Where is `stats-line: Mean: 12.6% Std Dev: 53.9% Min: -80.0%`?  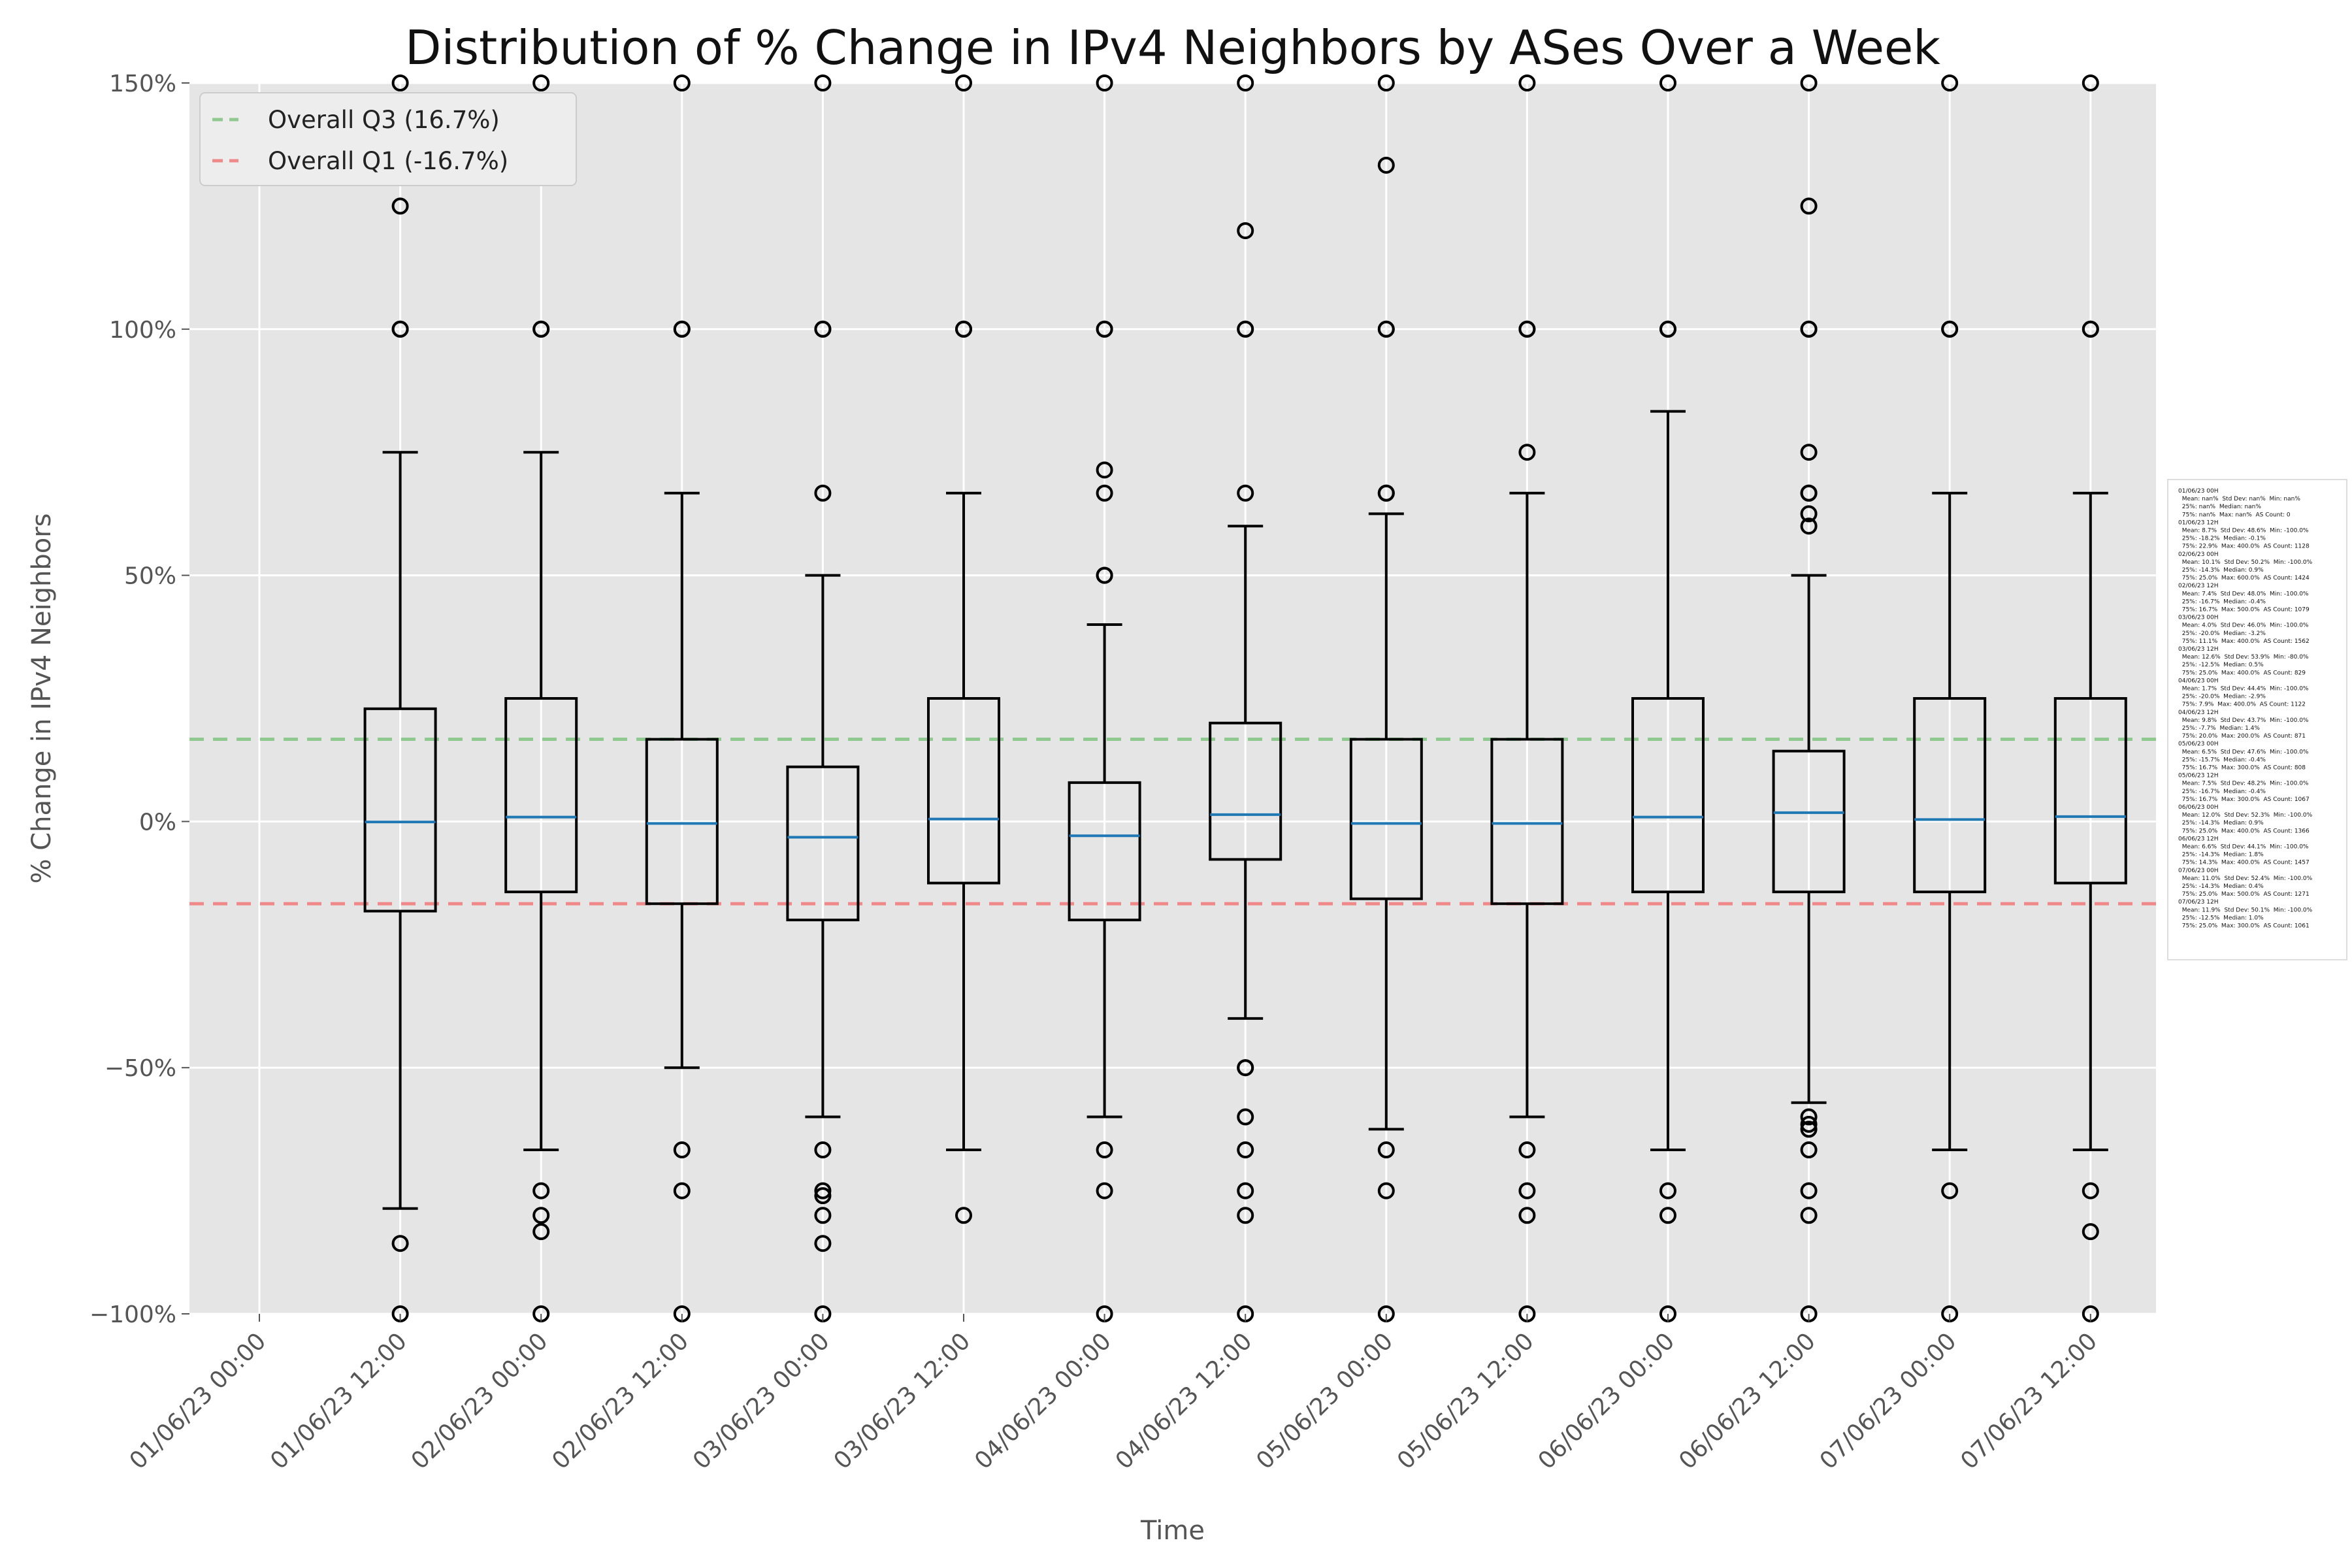 stats-line: Mean: 12.6% Std Dev: 53.9% Min: -80.0% is located at coordinates (2243, 657).